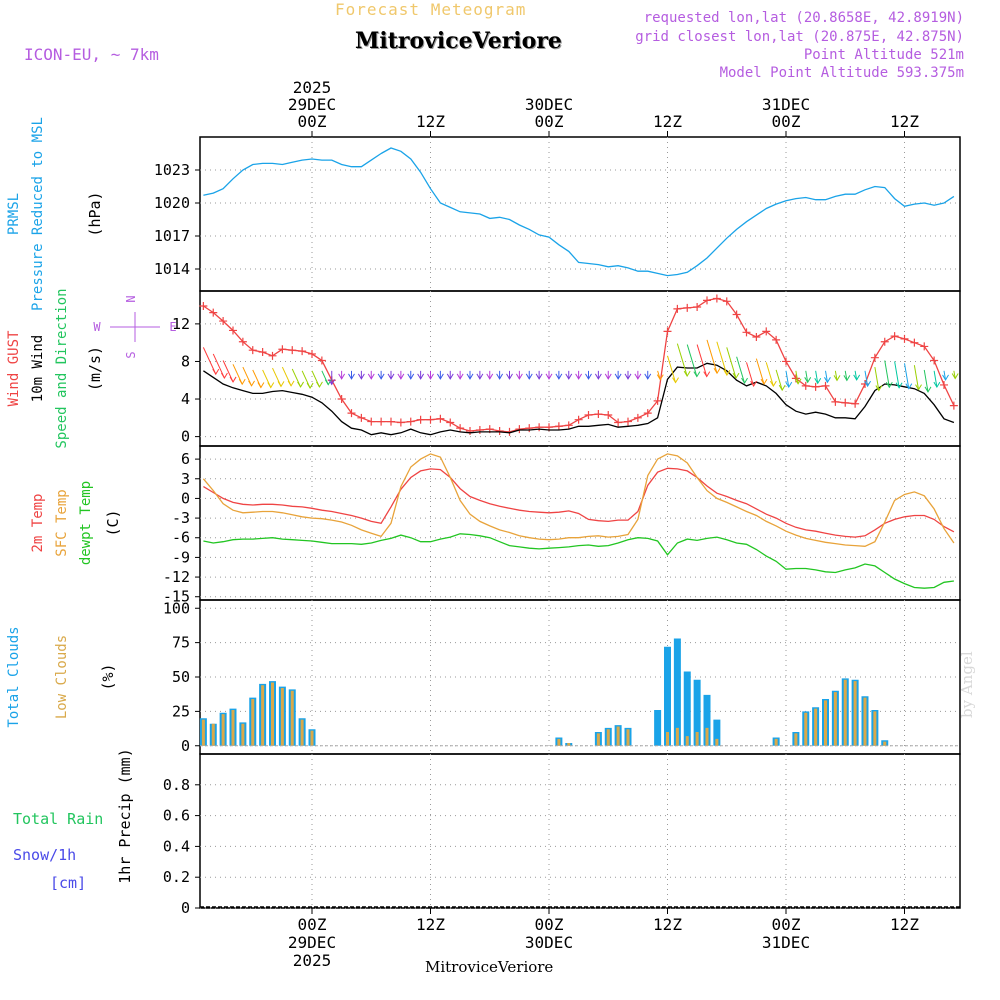 Image resolution: width=1000 pixels, height=1000 pixels. I want to click on panel-title-line: dewpt Temp, so click(86, 523).